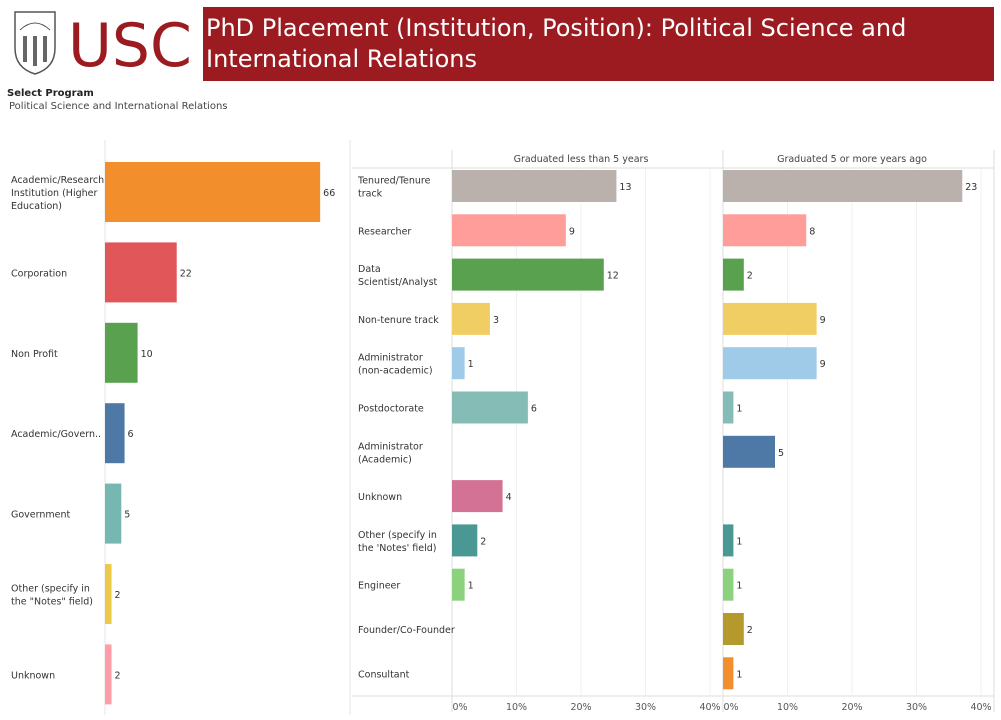  What do you see at coordinates (56, 434) in the screenshot?
I see `left-category-label: Academic/Govern..` at bounding box center [56, 434].